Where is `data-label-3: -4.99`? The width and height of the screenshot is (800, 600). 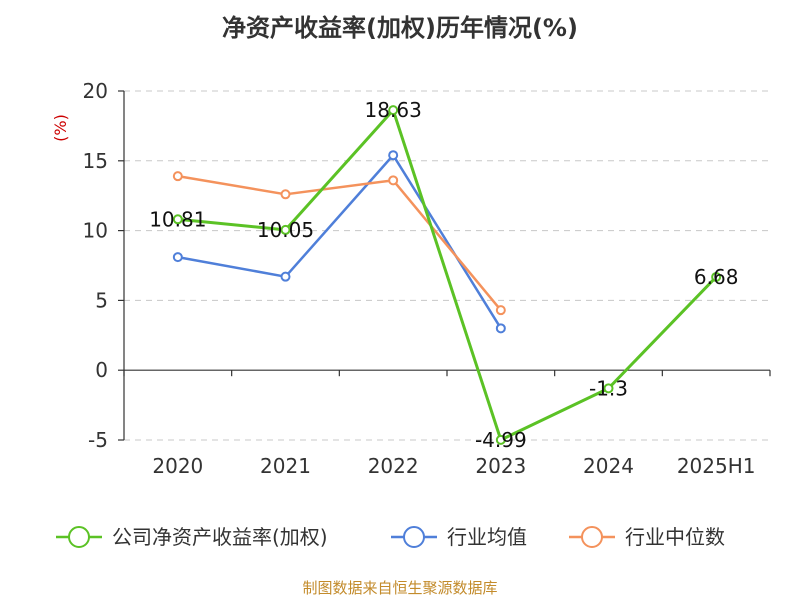
data-label-3: -4.99 is located at coordinates (501, 440).